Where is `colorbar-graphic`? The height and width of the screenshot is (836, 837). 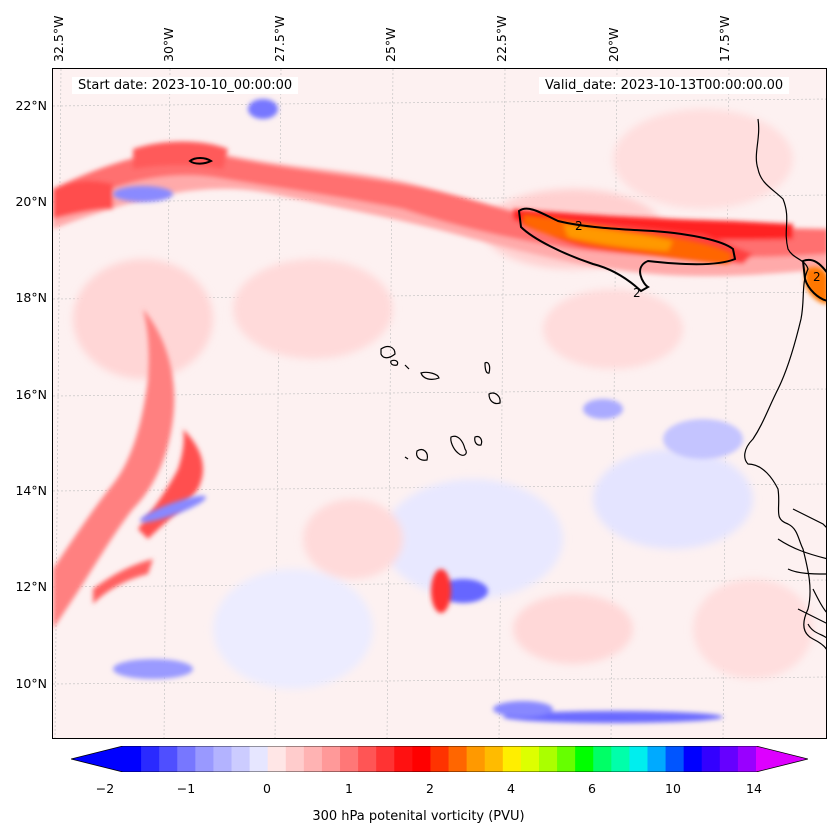
colorbar-graphic is located at coordinates (439, 759).